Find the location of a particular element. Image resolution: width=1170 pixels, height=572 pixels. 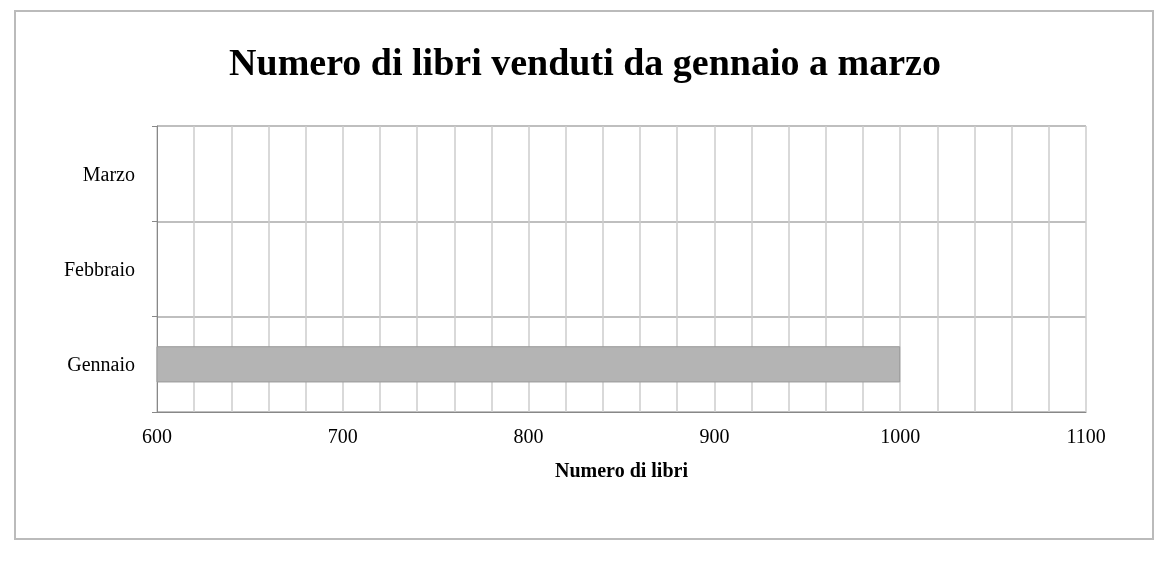

y-tick-label: Febbraio is located at coordinates (99, 269).